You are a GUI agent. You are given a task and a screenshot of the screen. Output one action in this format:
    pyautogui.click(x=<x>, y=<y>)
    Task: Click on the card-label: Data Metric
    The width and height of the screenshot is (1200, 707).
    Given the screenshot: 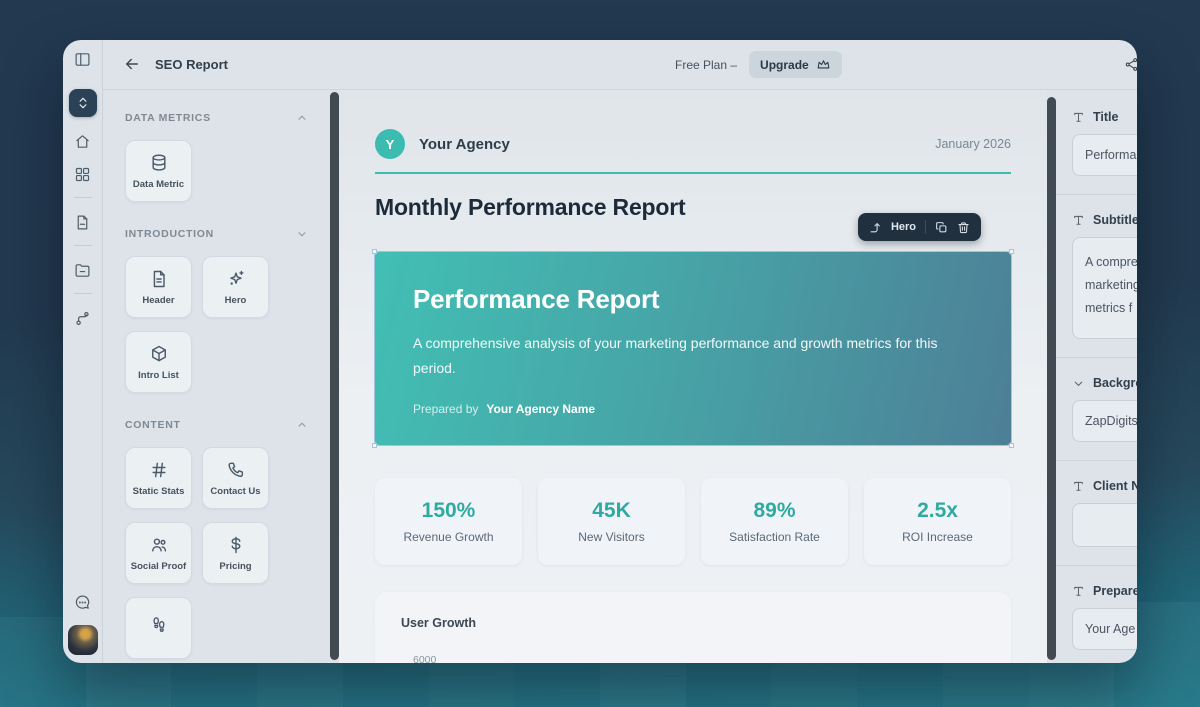 What is the action you would take?
    pyautogui.click(x=158, y=184)
    